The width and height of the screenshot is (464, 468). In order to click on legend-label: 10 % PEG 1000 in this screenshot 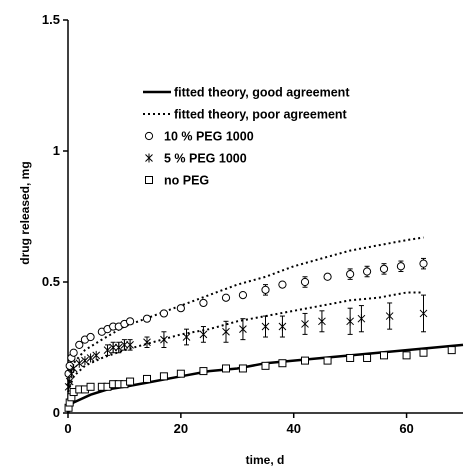, I will do `click(209, 137)`.